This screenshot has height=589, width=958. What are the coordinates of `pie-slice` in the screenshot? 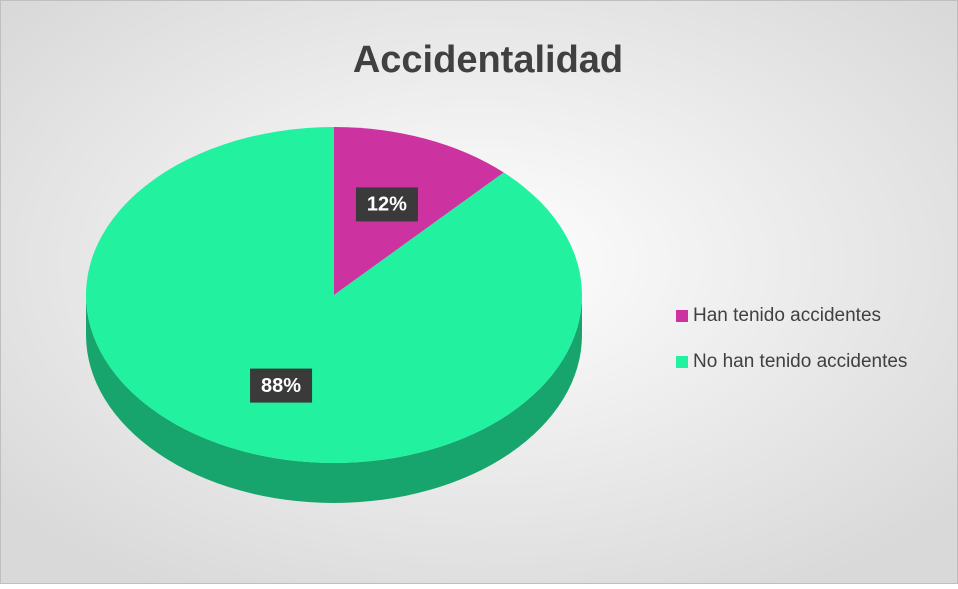 It's located at (419, 211).